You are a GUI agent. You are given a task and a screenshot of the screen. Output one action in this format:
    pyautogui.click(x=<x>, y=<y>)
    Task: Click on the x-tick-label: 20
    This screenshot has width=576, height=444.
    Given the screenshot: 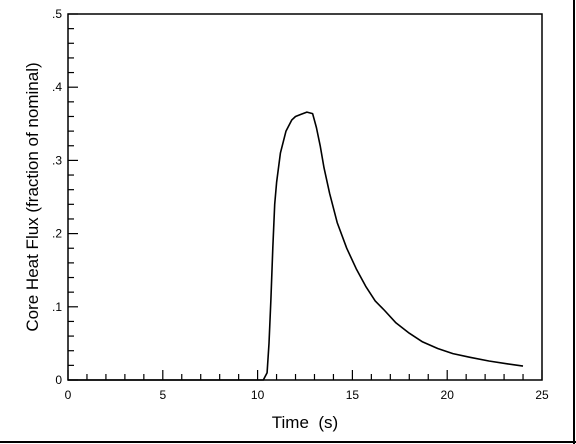 What is the action you would take?
    pyautogui.click(x=448, y=395)
    